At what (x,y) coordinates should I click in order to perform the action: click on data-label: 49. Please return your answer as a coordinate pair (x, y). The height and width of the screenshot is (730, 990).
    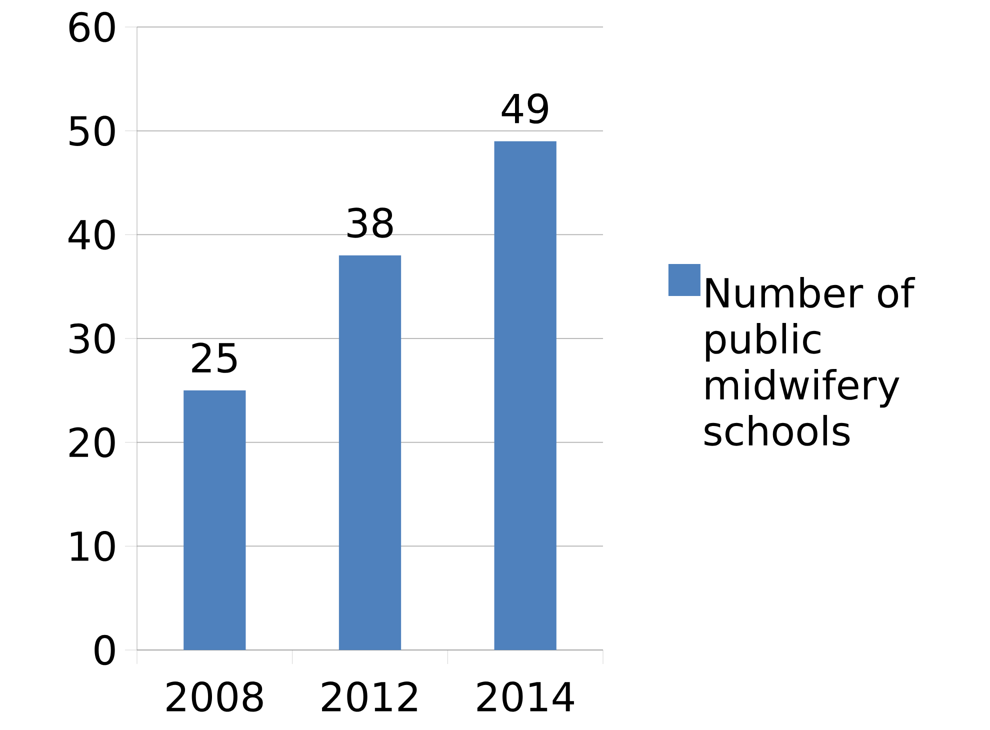
    Looking at the image, I should click on (525, 108).